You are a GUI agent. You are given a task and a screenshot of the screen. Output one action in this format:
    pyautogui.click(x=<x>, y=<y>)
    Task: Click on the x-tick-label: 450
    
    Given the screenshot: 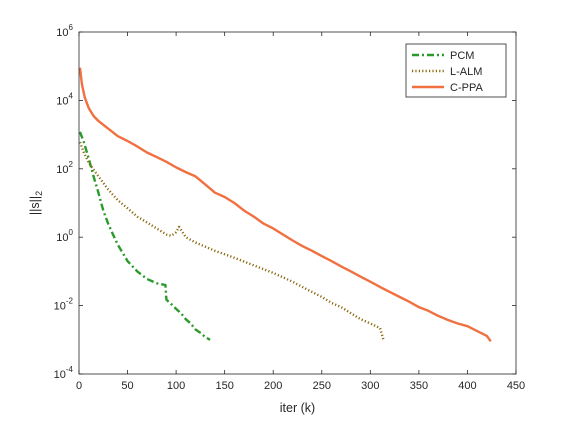 What is the action you would take?
    pyautogui.click(x=516, y=386)
    